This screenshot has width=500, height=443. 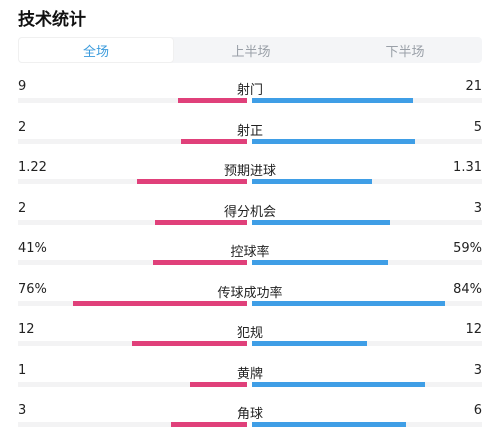 What do you see at coordinates (477, 410) in the screenshot?
I see `away-value: 6` at bounding box center [477, 410].